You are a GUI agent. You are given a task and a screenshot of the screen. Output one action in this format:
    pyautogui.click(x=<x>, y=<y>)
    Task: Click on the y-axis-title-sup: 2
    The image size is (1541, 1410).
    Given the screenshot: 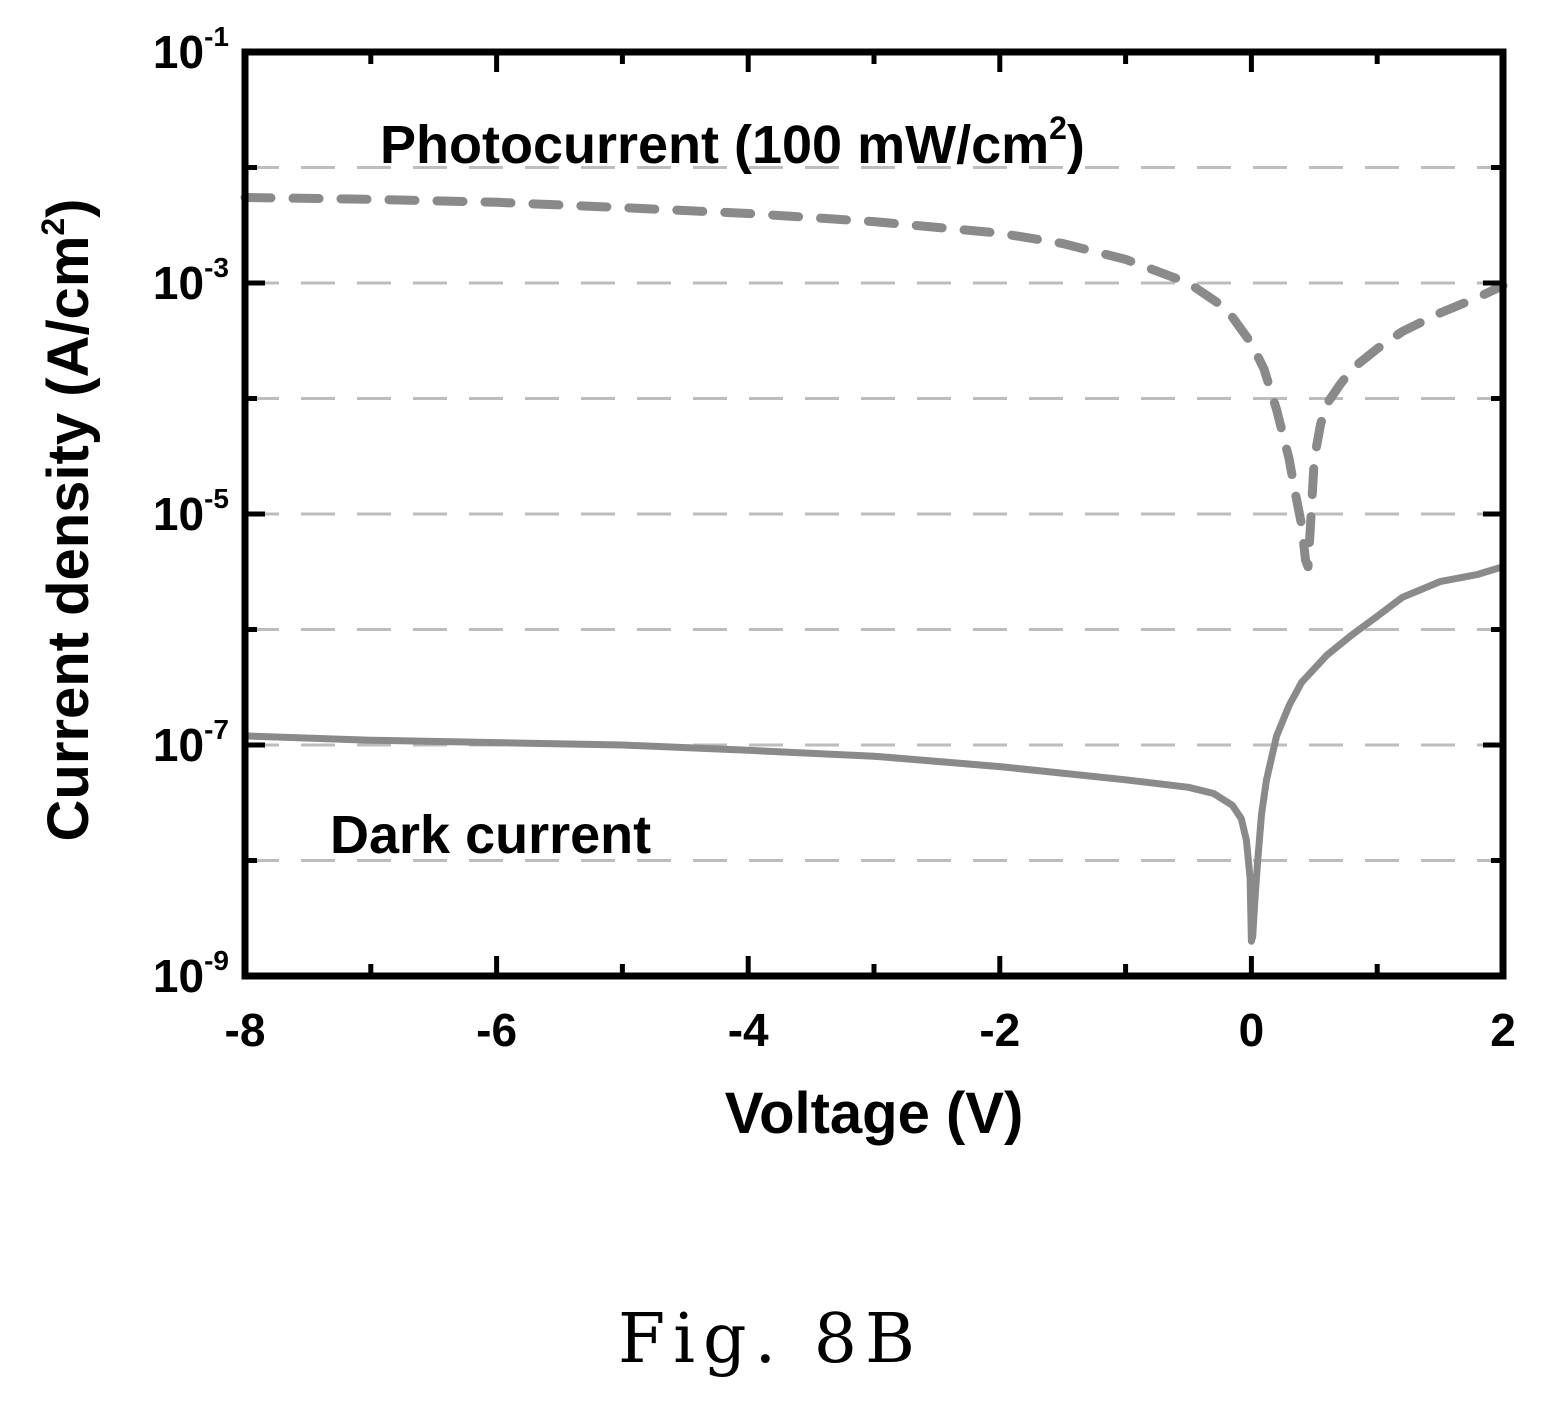 What is the action you would take?
    pyautogui.click(x=53, y=227)
    